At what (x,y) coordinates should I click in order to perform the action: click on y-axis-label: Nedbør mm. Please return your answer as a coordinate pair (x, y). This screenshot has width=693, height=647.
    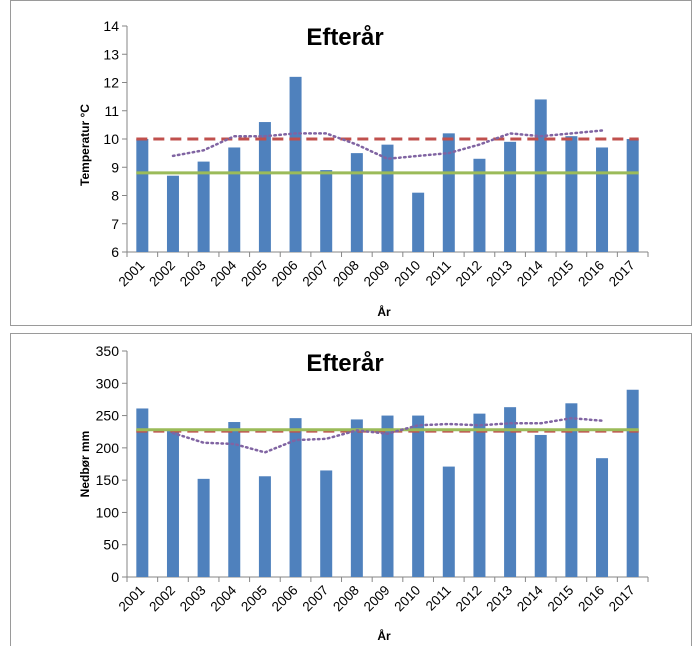
    Looking at the image, I should click on (85, 464).